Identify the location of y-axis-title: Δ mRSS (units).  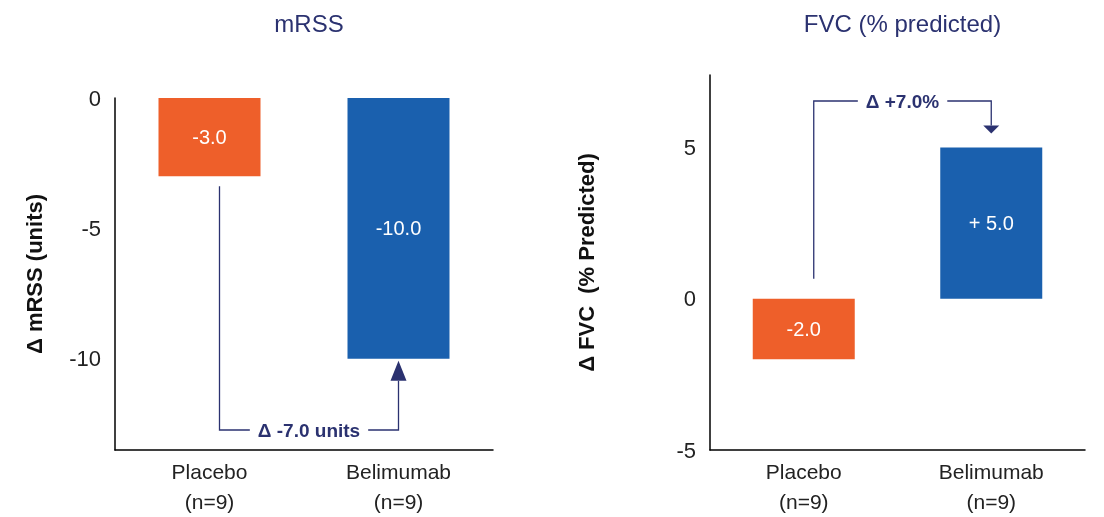
(34, 274).